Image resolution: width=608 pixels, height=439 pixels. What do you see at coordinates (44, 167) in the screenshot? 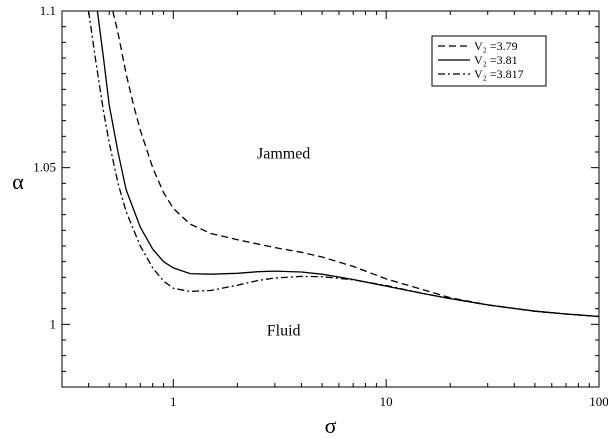
I see `y-tick-label: 1.05` at bounding box center [44, 167].